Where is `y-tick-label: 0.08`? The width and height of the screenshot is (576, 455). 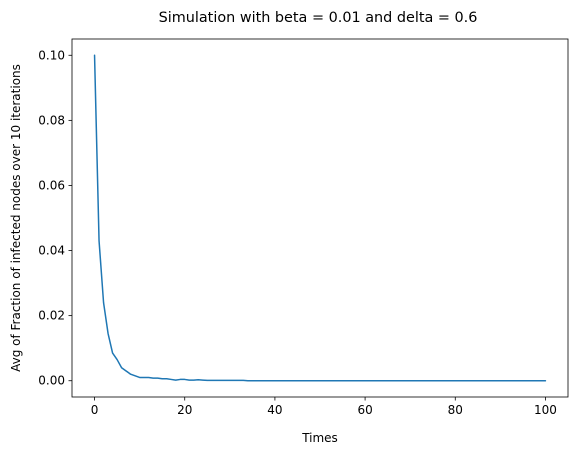
y-tick-label: 0.08 is located at coordinates (51, 120).